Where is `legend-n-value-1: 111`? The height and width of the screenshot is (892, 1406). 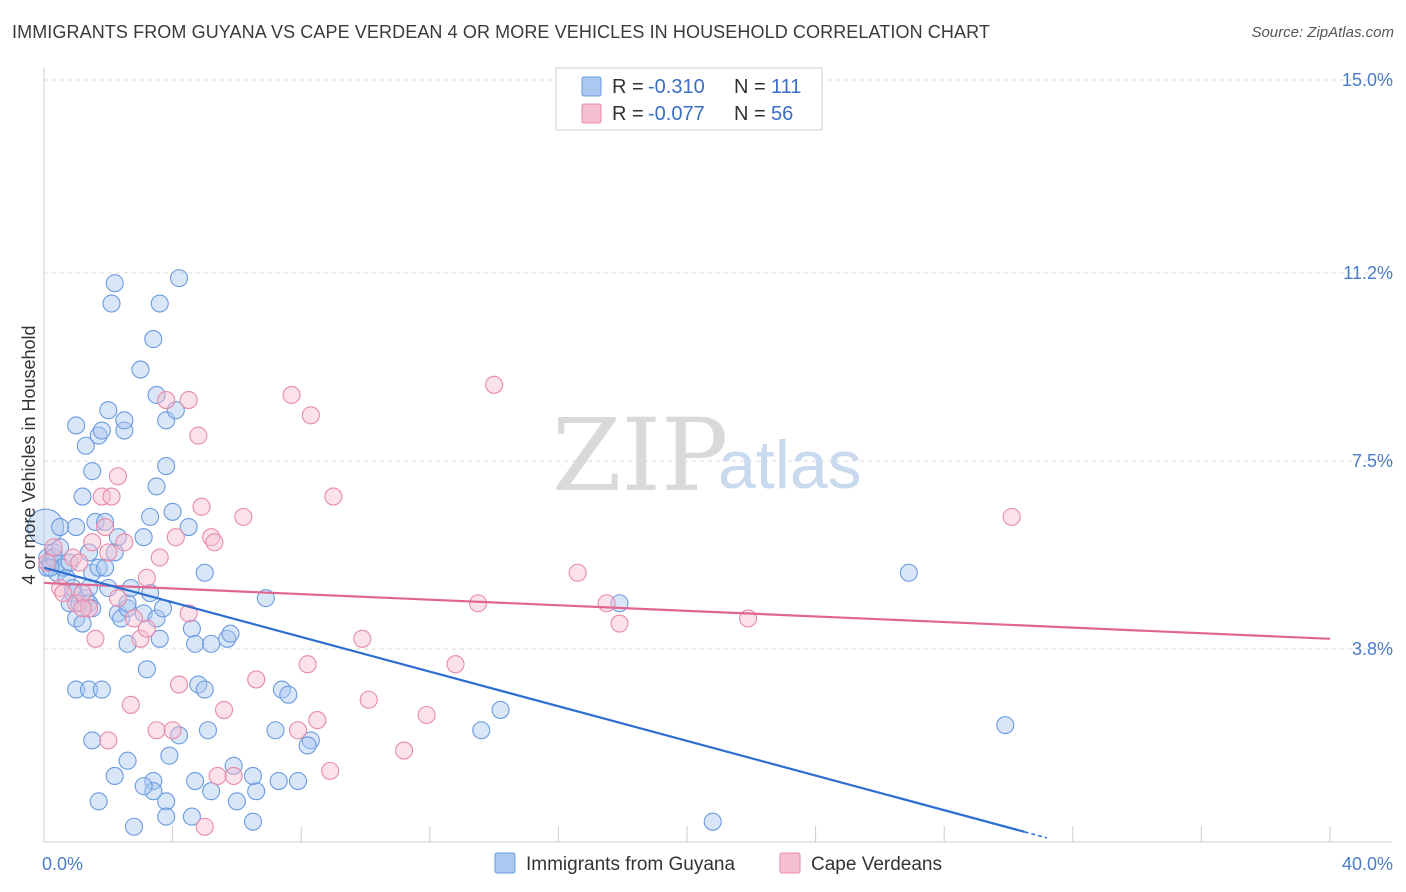
legend-n-value-1: 111 is located at coordinates (786, 87).